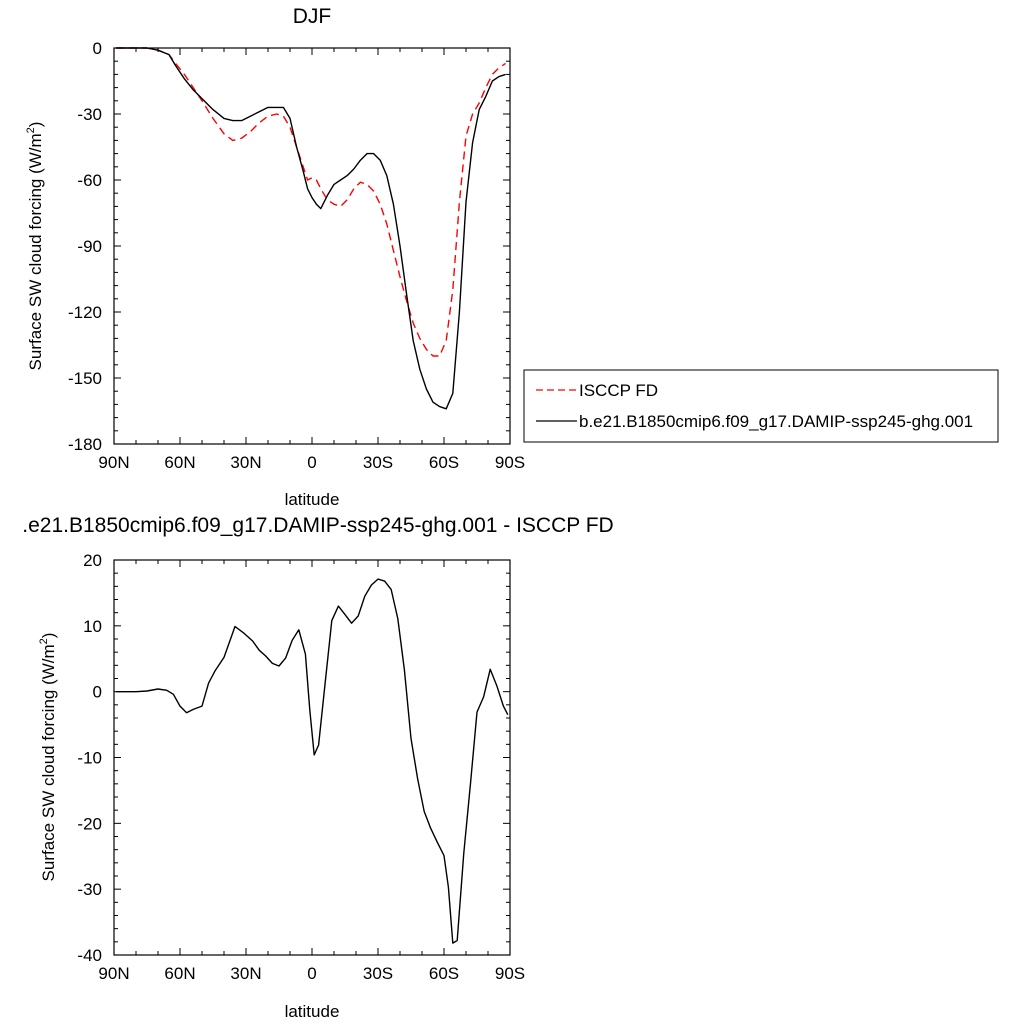 Image resolution: width=1024 pixels, height=1024 pixels. What do you see at coordinates (444, 462) in the screenshot?
I see `top-chart-x-tick-label: 60S` at bounding box center [444, 462].